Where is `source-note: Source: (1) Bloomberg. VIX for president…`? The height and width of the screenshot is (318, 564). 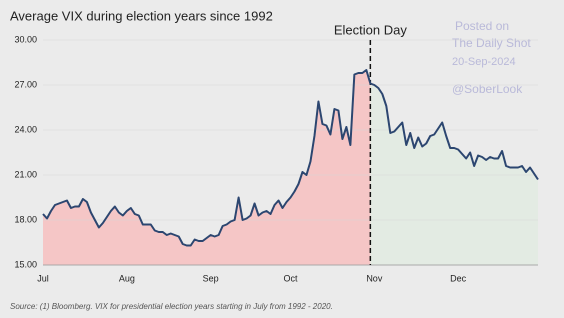 source-note: Source: (1) Bloomberg. VIX for president… is located at coordinates (171, 306).